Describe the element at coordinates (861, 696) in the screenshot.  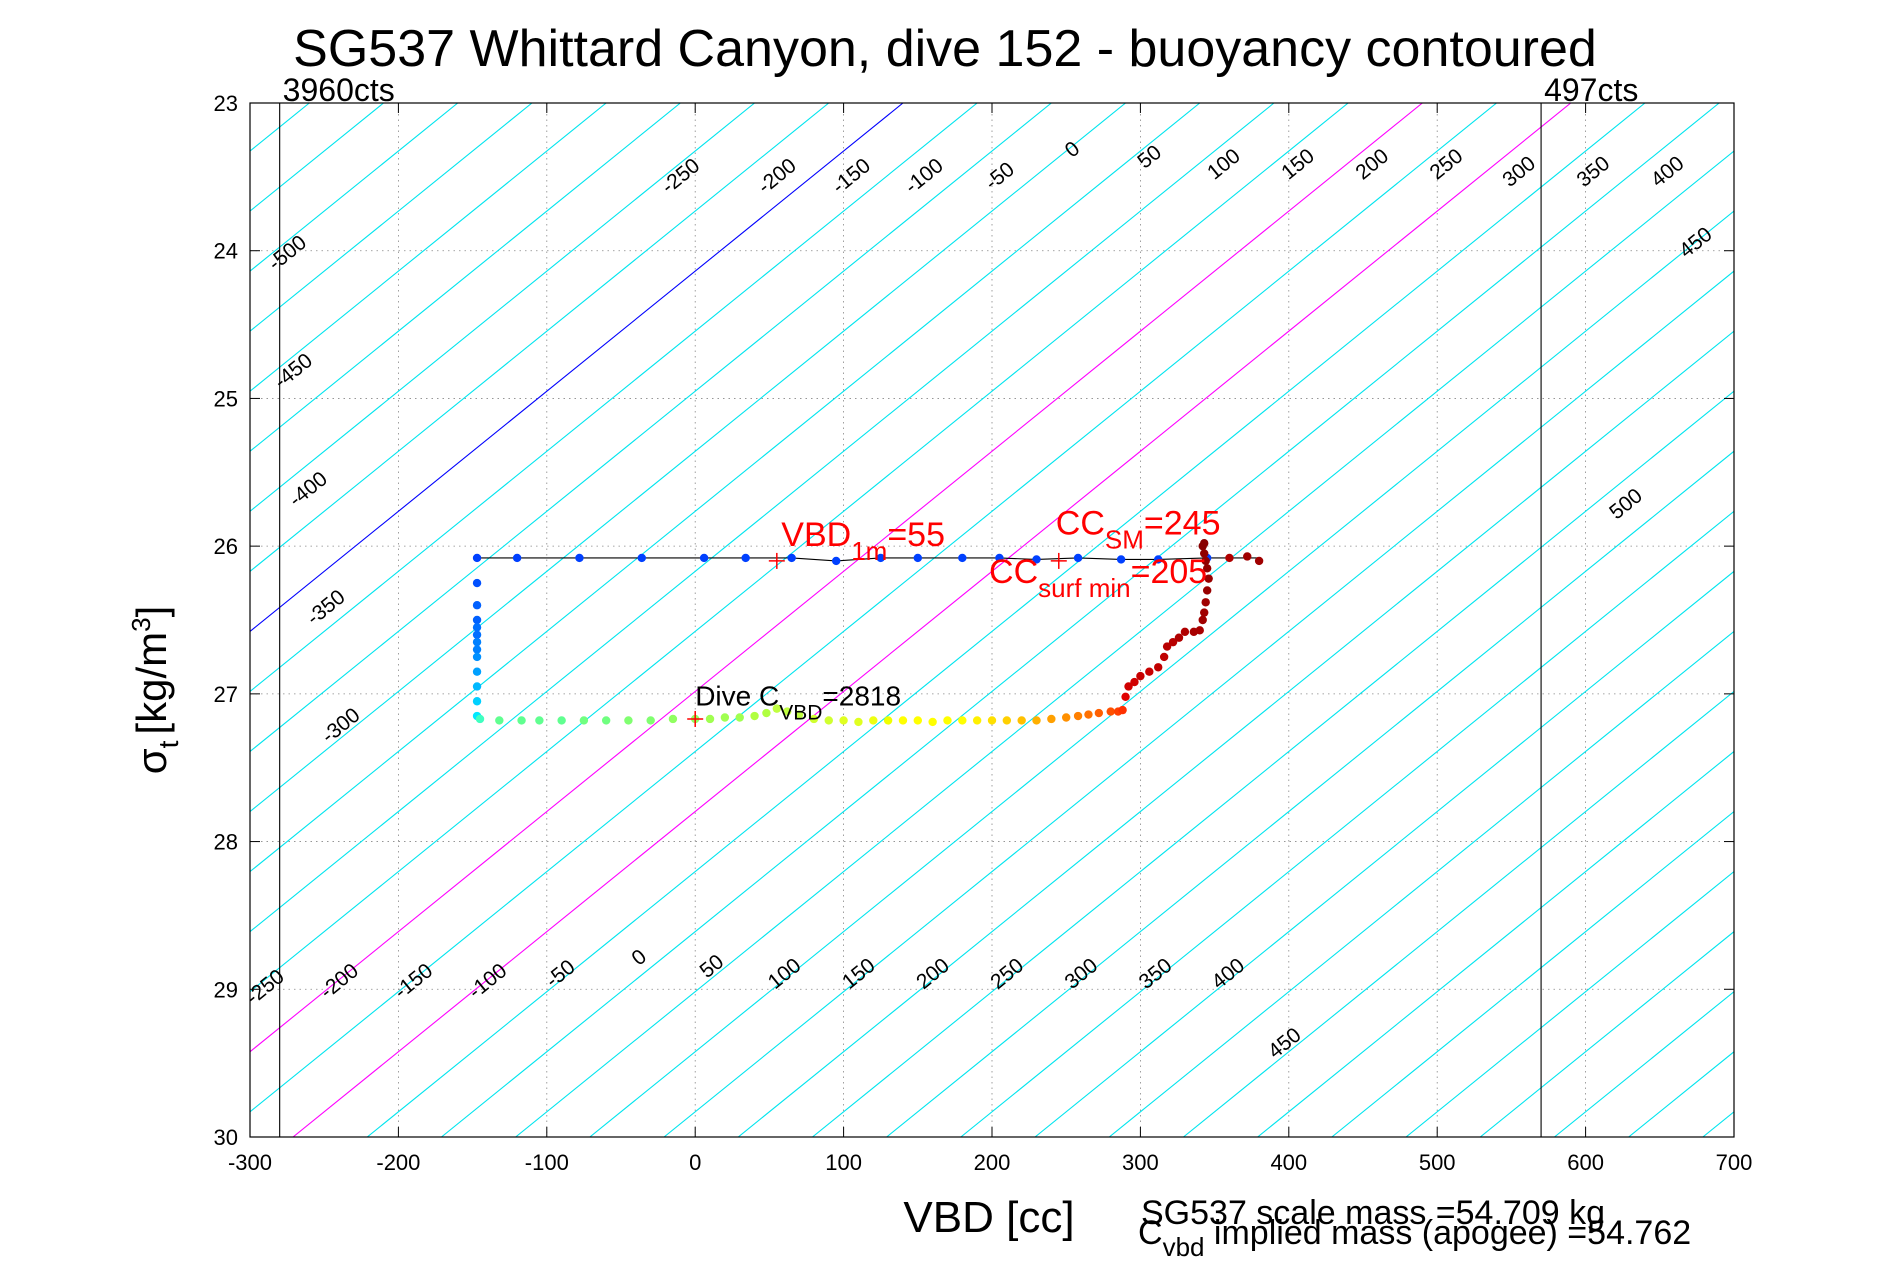
I see `annotation-tail: =2818` at that location.